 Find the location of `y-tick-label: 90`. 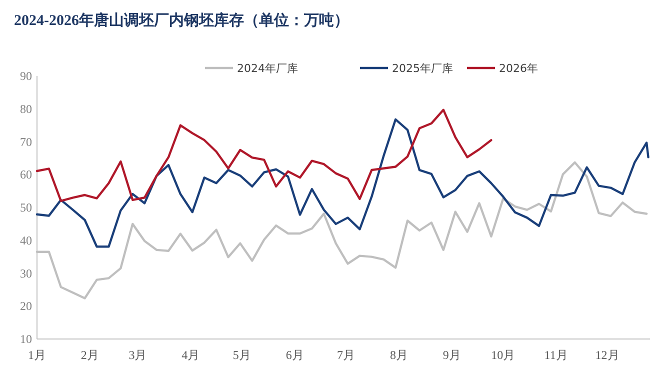

y-tick-label: 90 is located at coordinates (26, 76).